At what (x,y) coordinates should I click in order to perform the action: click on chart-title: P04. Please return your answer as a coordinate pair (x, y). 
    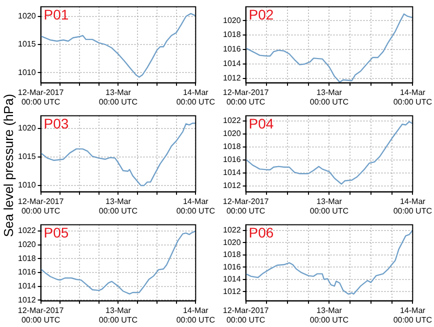
    Looking at the image, I should click on (261, 124).